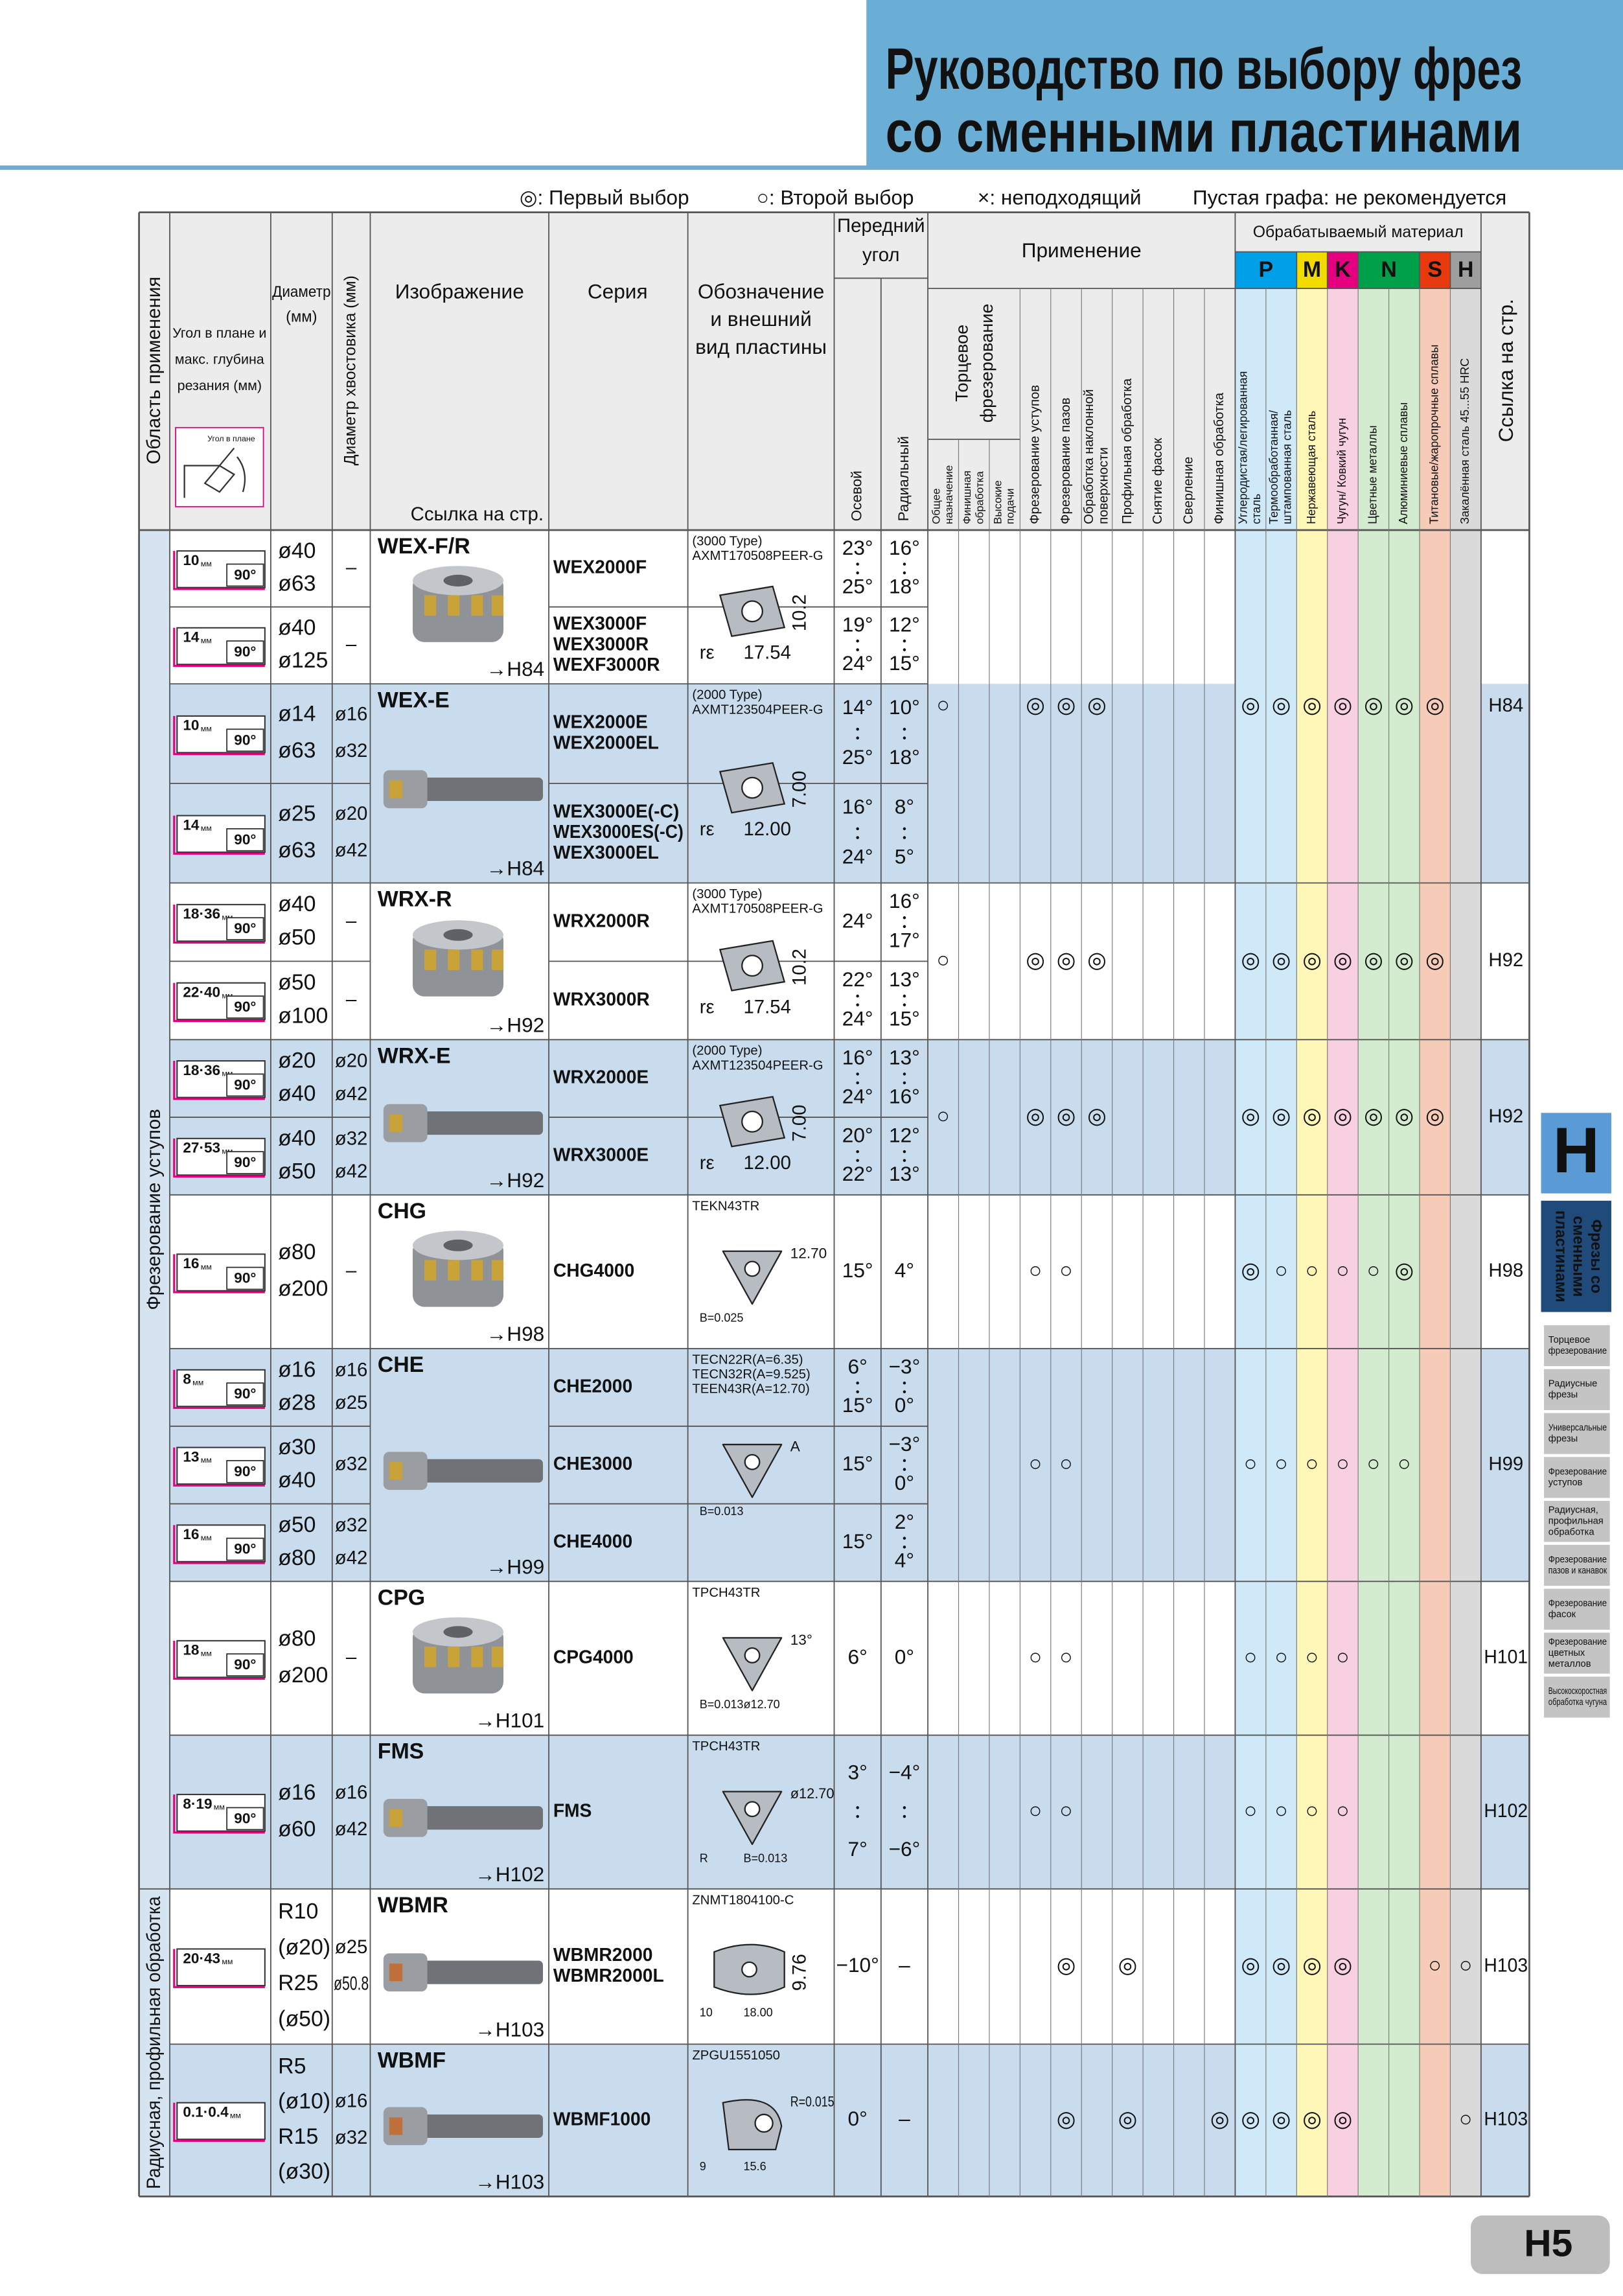 Image resolution: width=1623 pixels, height=2296 pixels. Describe the element at coordinates (727, 541) in the screenshot. I see `insert-code: (3000 Type)` at that location.